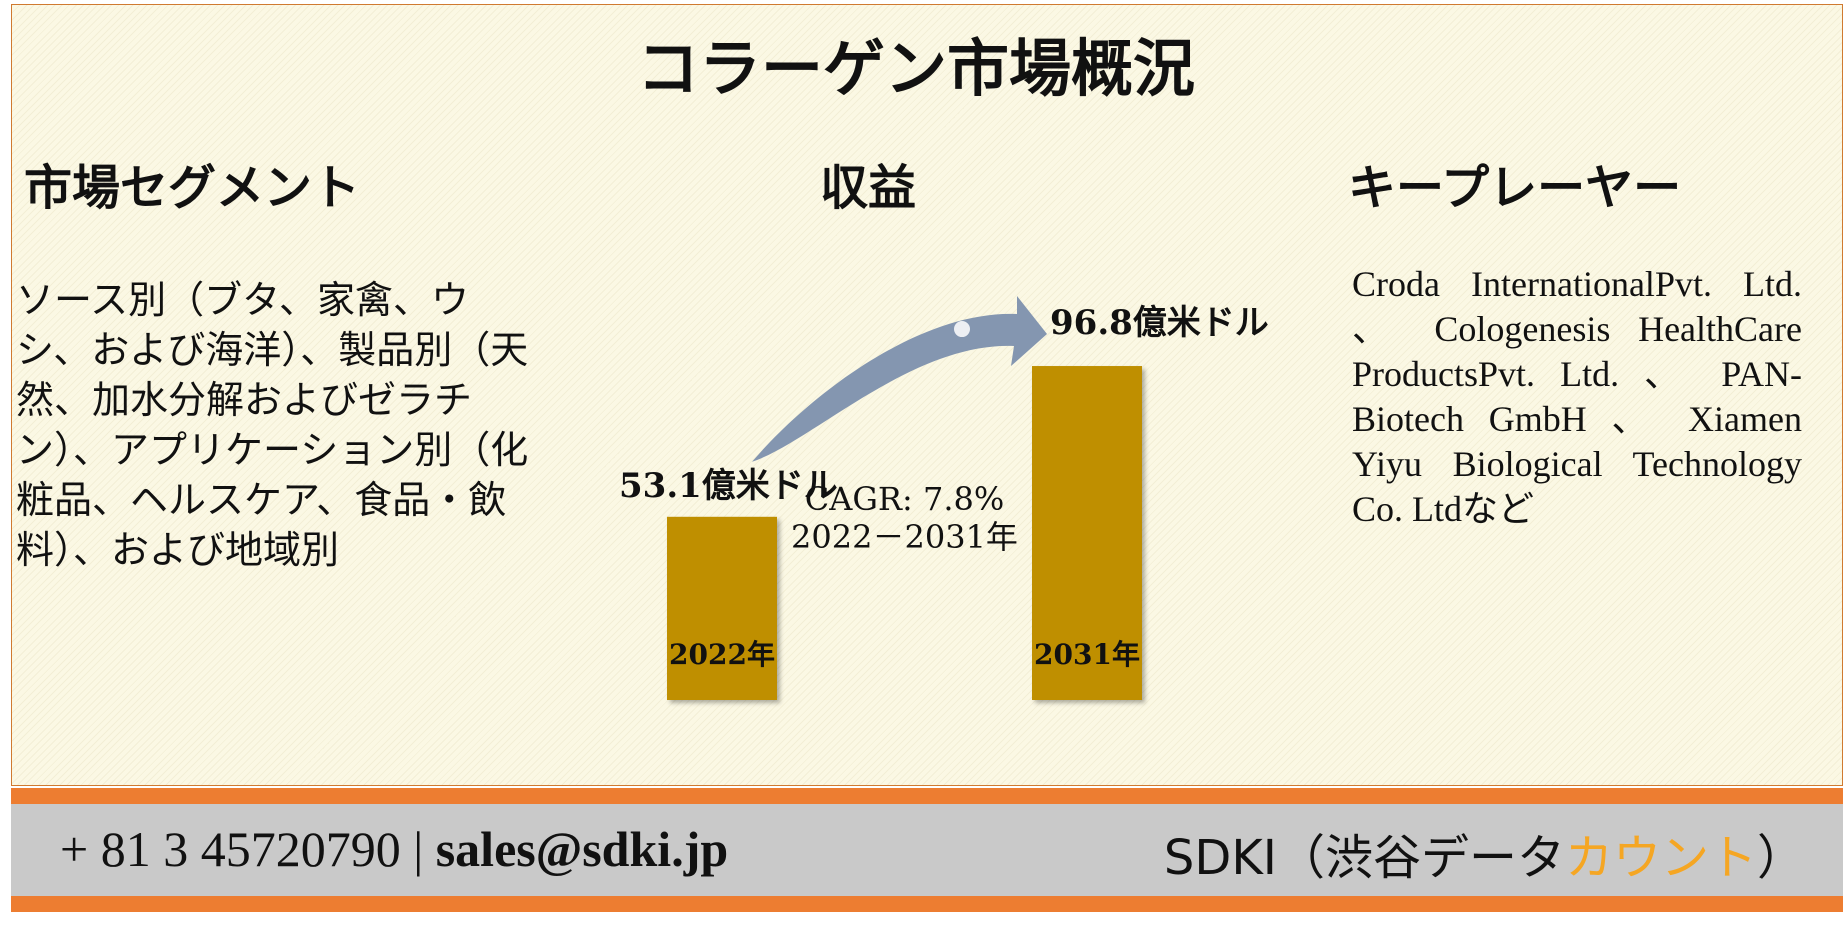 The height and width of the screenshot is (929, 1845). What do you see at coordinates (962, 329) in the screenshot?
I see `arrow-highlight` at bounding box center [962, 329].